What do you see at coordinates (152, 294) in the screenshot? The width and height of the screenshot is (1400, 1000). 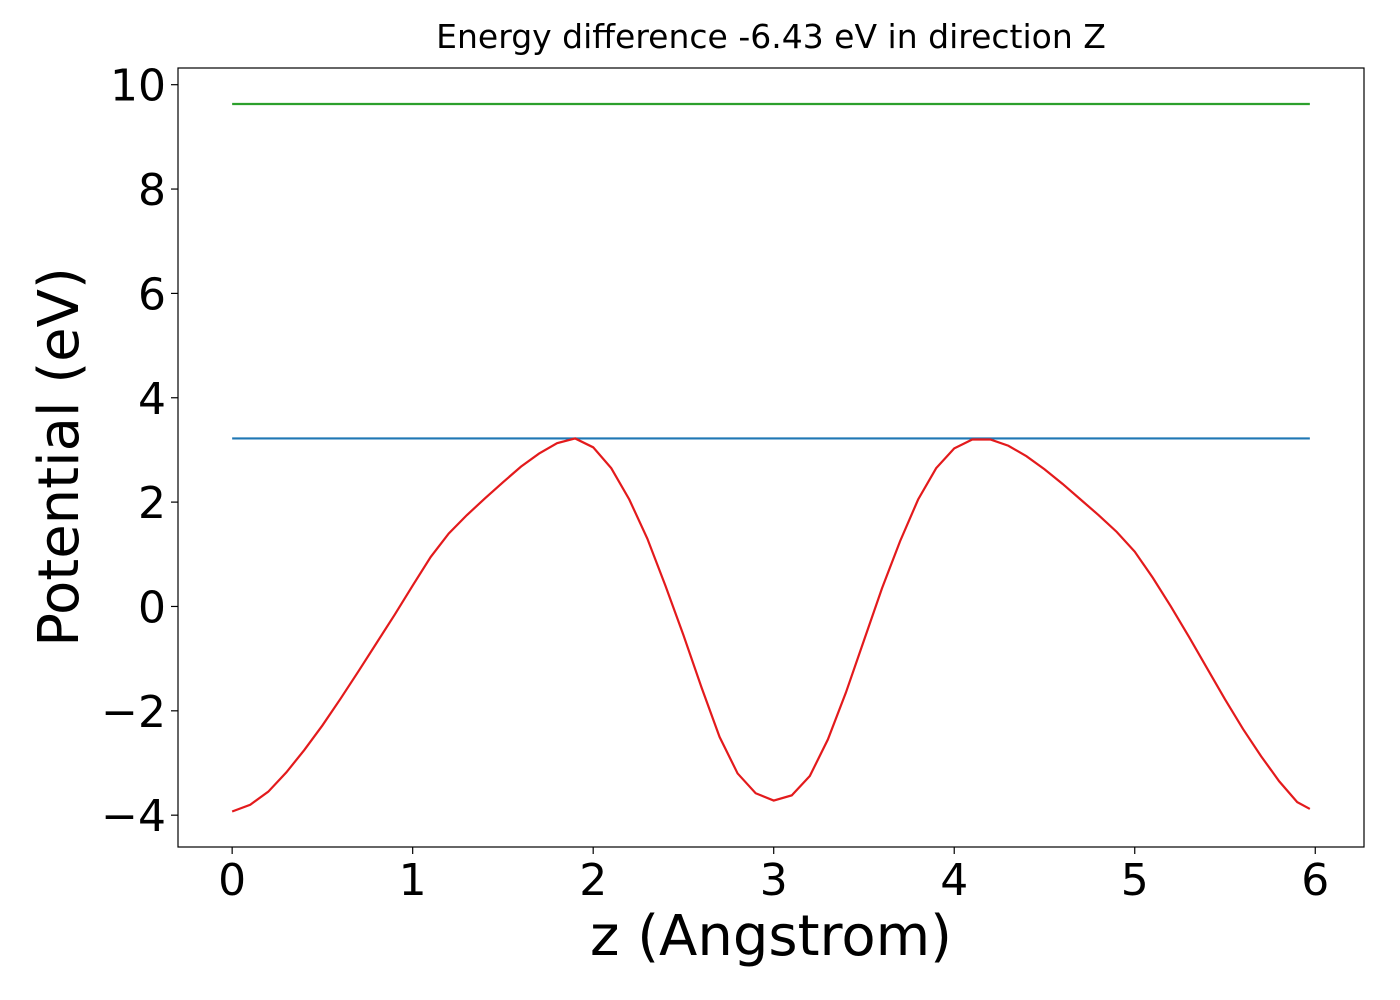 I see `y-tick-label: 6` at bounding box center [152, 294].